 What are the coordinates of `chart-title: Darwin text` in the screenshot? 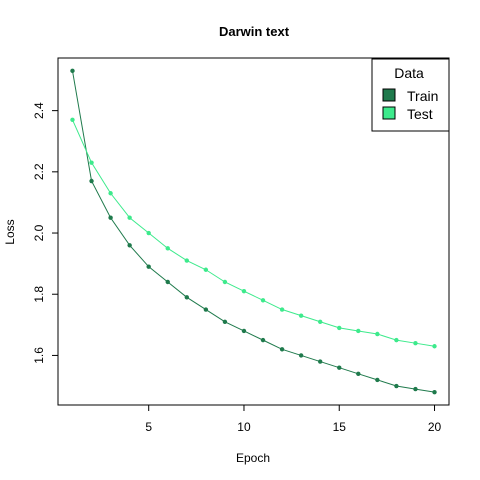 It's located at (254, 31).